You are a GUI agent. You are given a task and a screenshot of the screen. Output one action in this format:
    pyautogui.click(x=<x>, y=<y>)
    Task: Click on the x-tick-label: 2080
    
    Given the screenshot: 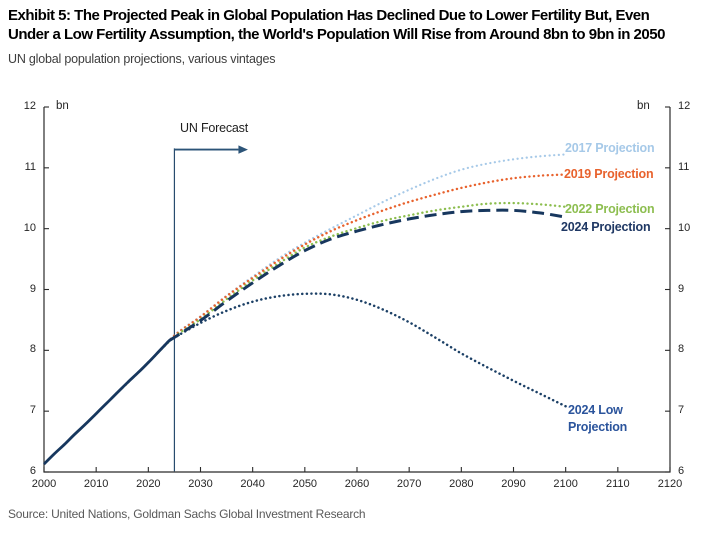 What is the action you would take?
    pyautogui.click(x=461, y=484)
    